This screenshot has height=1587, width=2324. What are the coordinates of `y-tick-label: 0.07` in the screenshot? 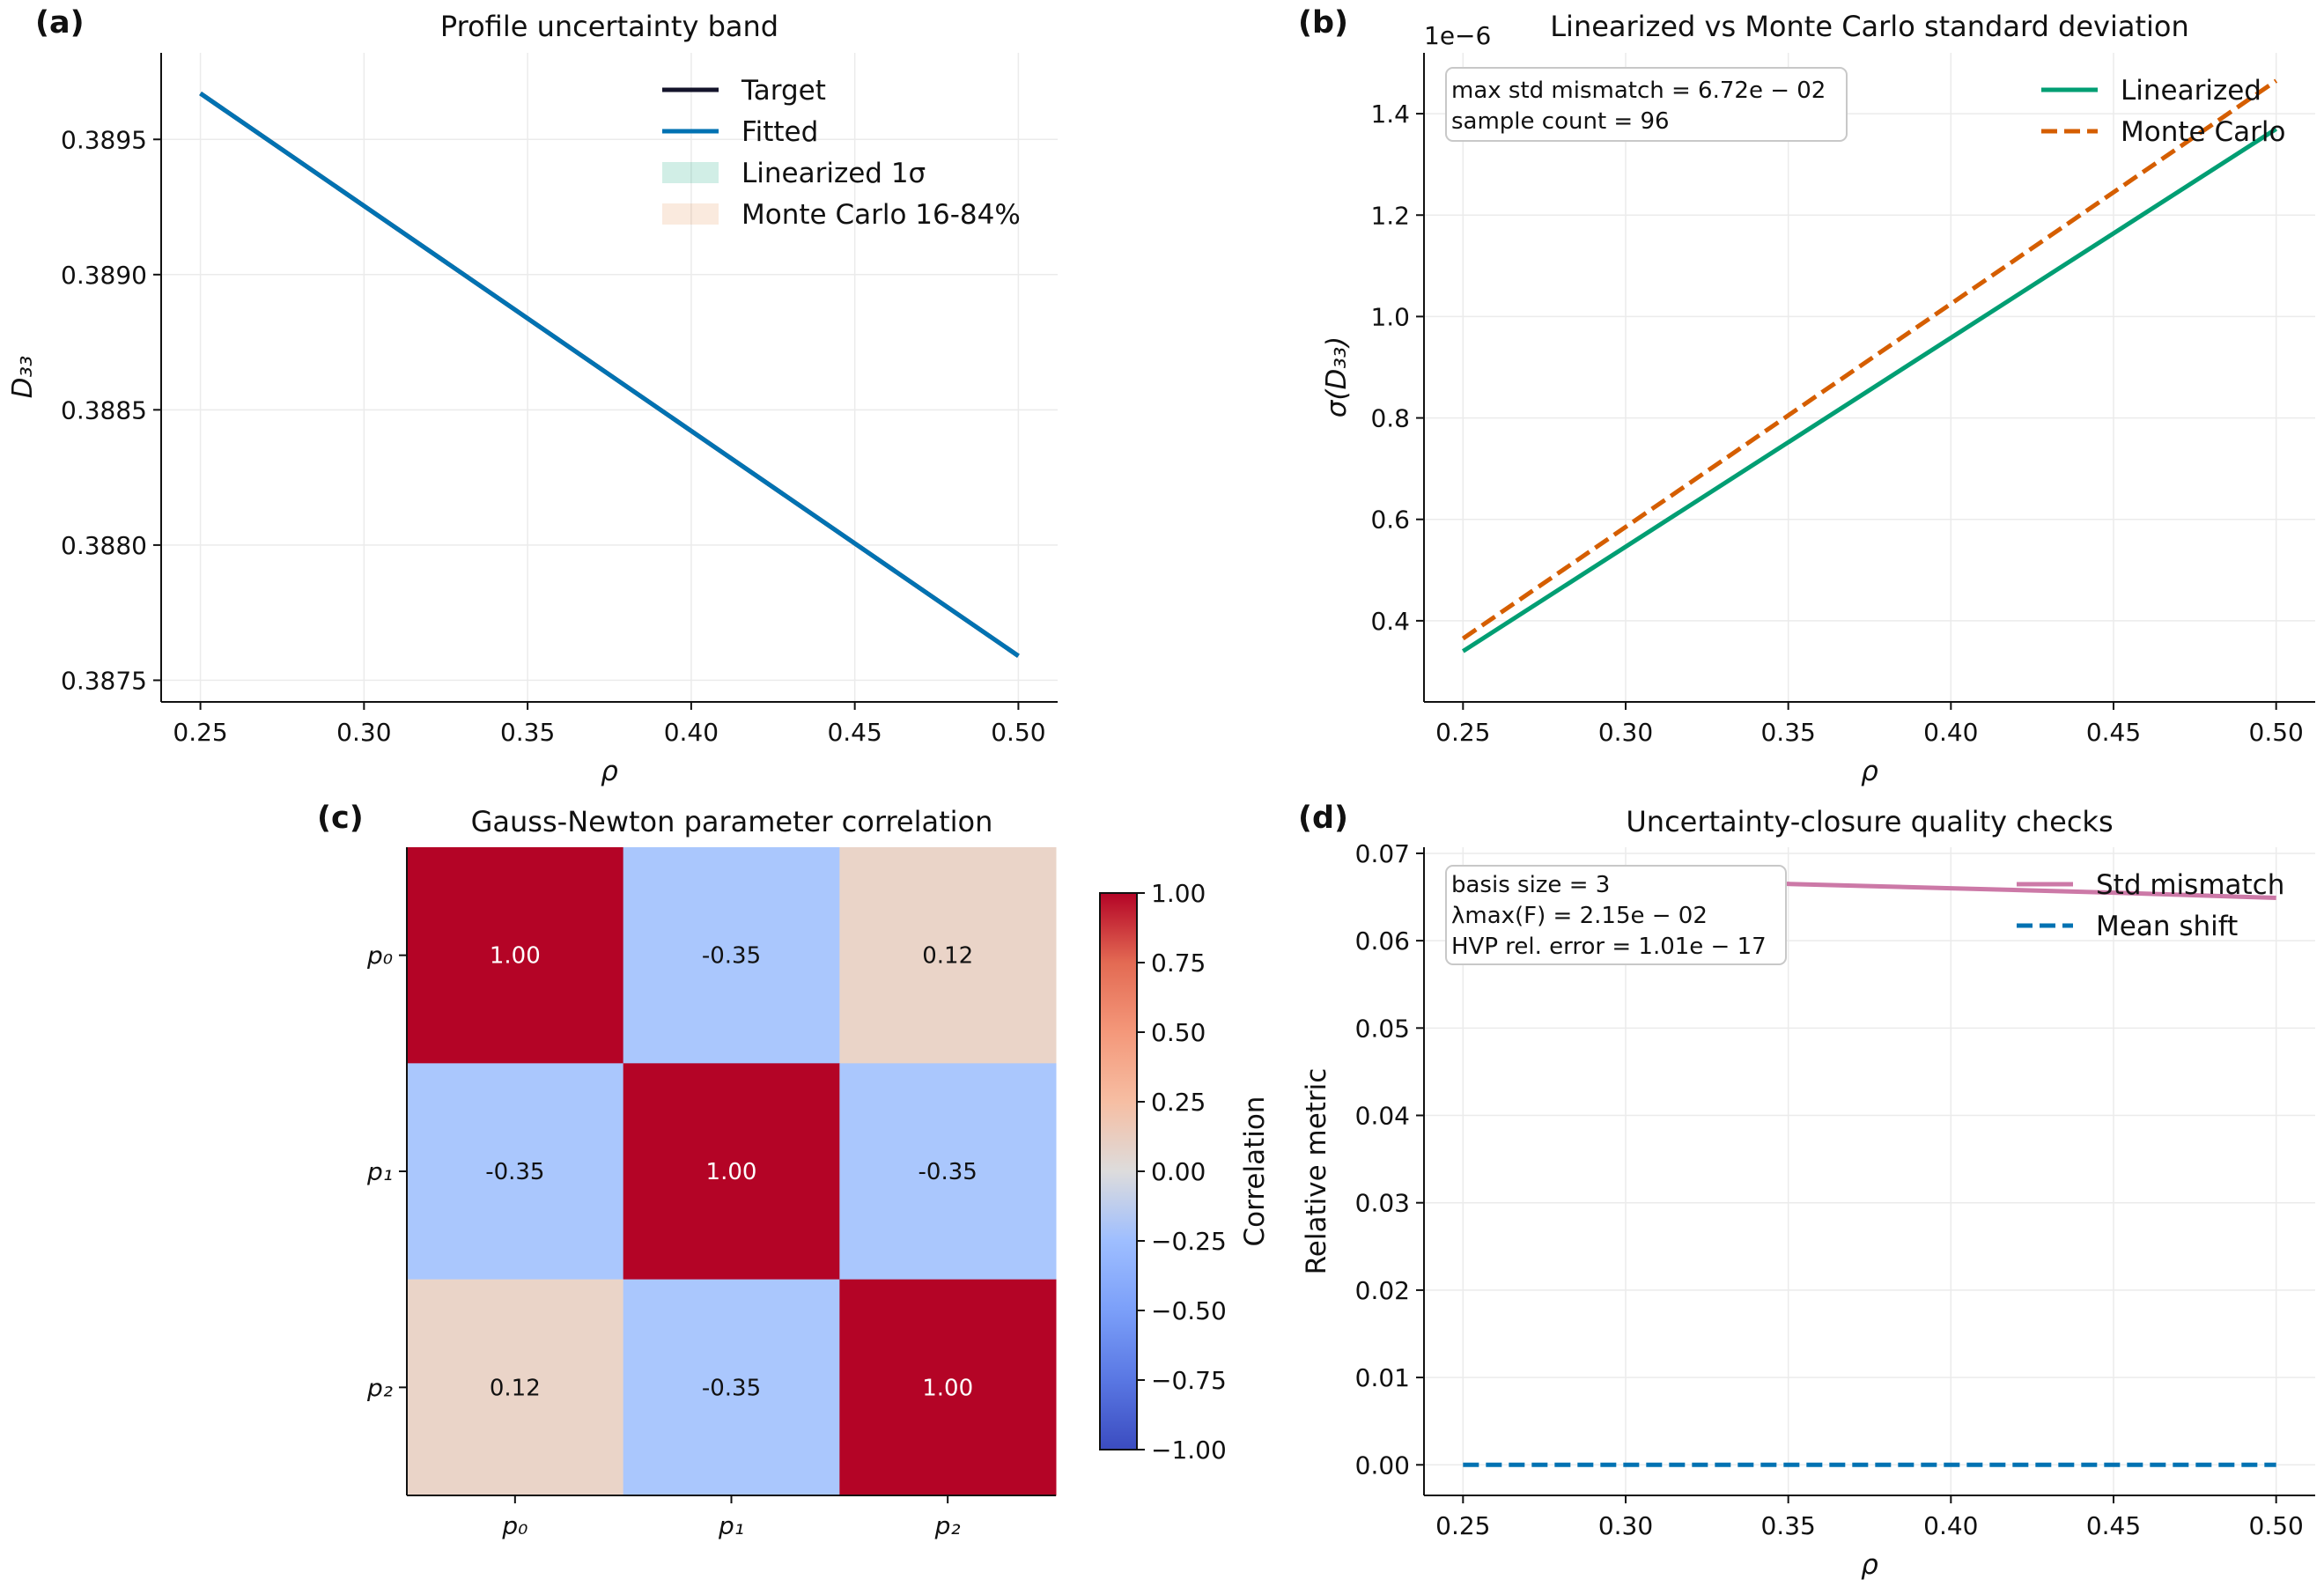 It's located at (1382, 853).